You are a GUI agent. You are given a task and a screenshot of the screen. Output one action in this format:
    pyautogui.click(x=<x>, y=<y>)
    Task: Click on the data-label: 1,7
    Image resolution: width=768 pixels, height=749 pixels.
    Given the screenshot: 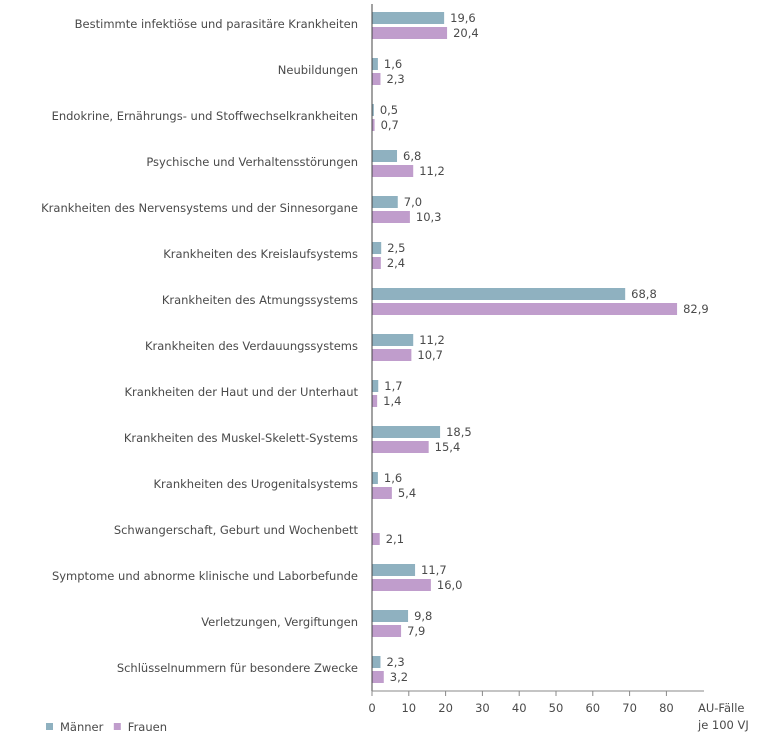 What is the action you would take?
    pyautogui.click(x=393, y=386)
    